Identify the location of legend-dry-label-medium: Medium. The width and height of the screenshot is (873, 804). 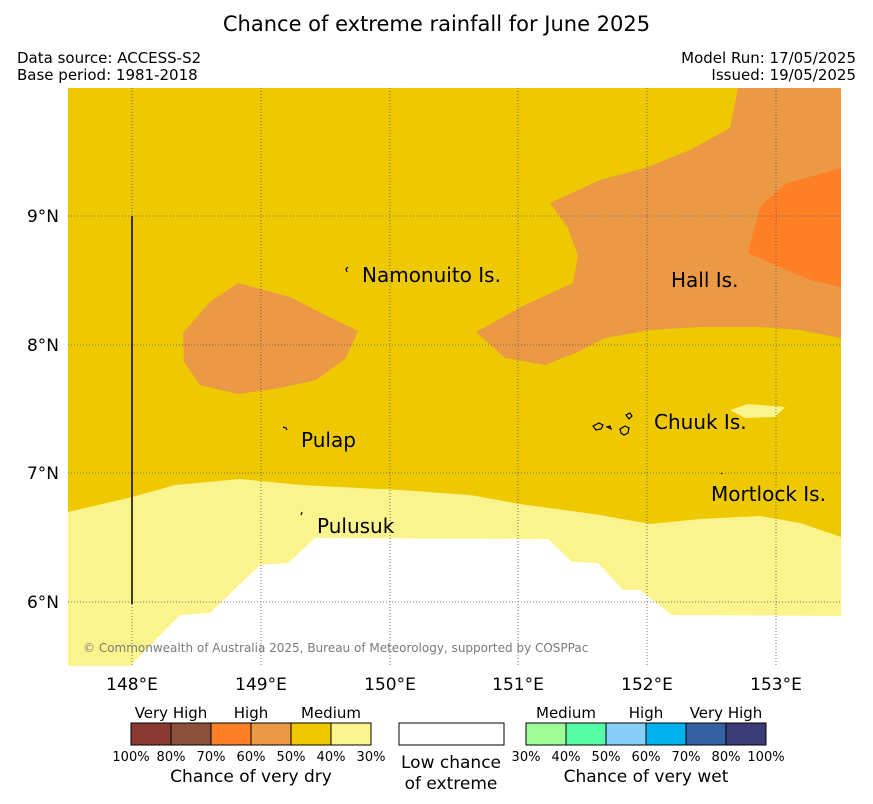
(331, 713).